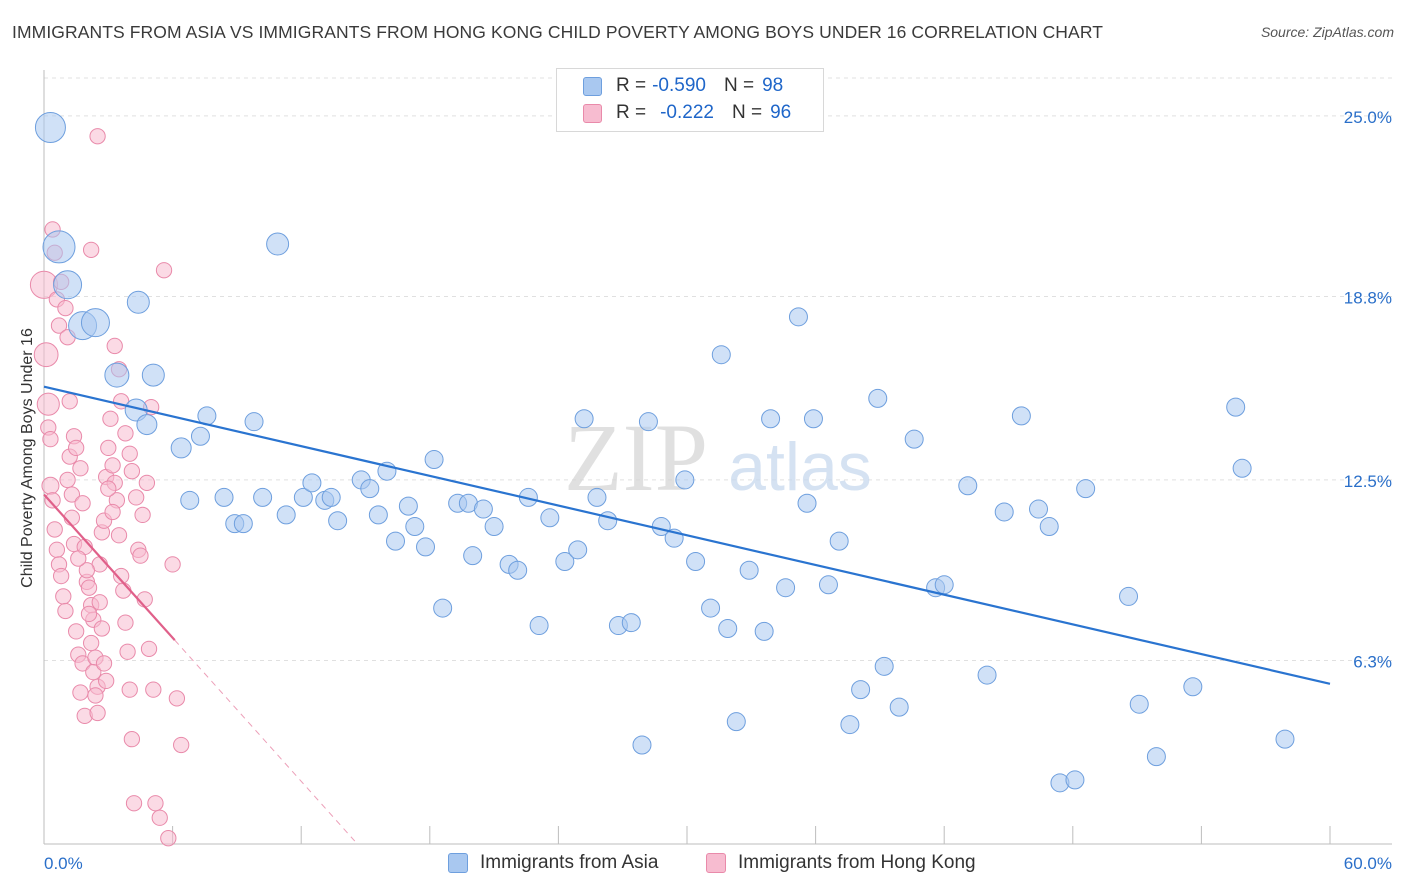 The width and height of the screenshot is (1406, 892). What do you see at coordinates (841, 863) in the screenshot?
I see `series-legend-hk: Immigrants from Hong Kong` at bounding box center [841, 863].